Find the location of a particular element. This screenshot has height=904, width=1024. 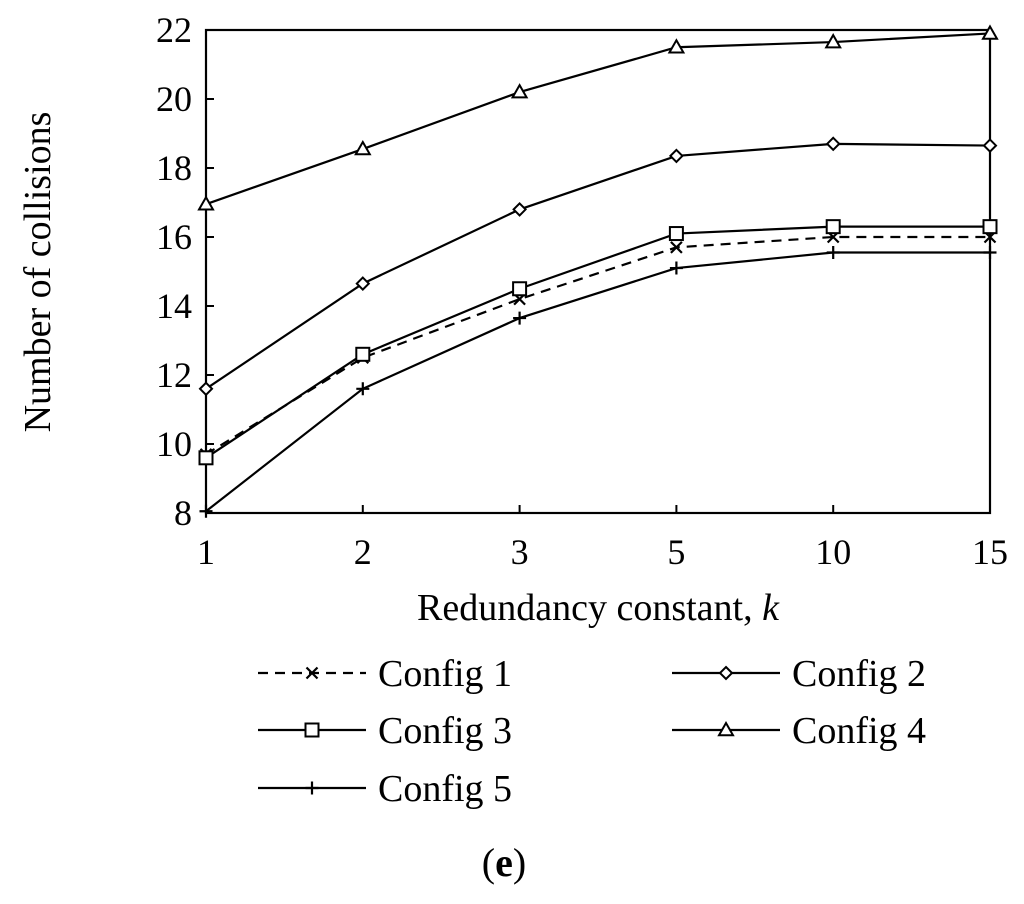

y-tick-label: 12 is located at coordinates (174, 375).